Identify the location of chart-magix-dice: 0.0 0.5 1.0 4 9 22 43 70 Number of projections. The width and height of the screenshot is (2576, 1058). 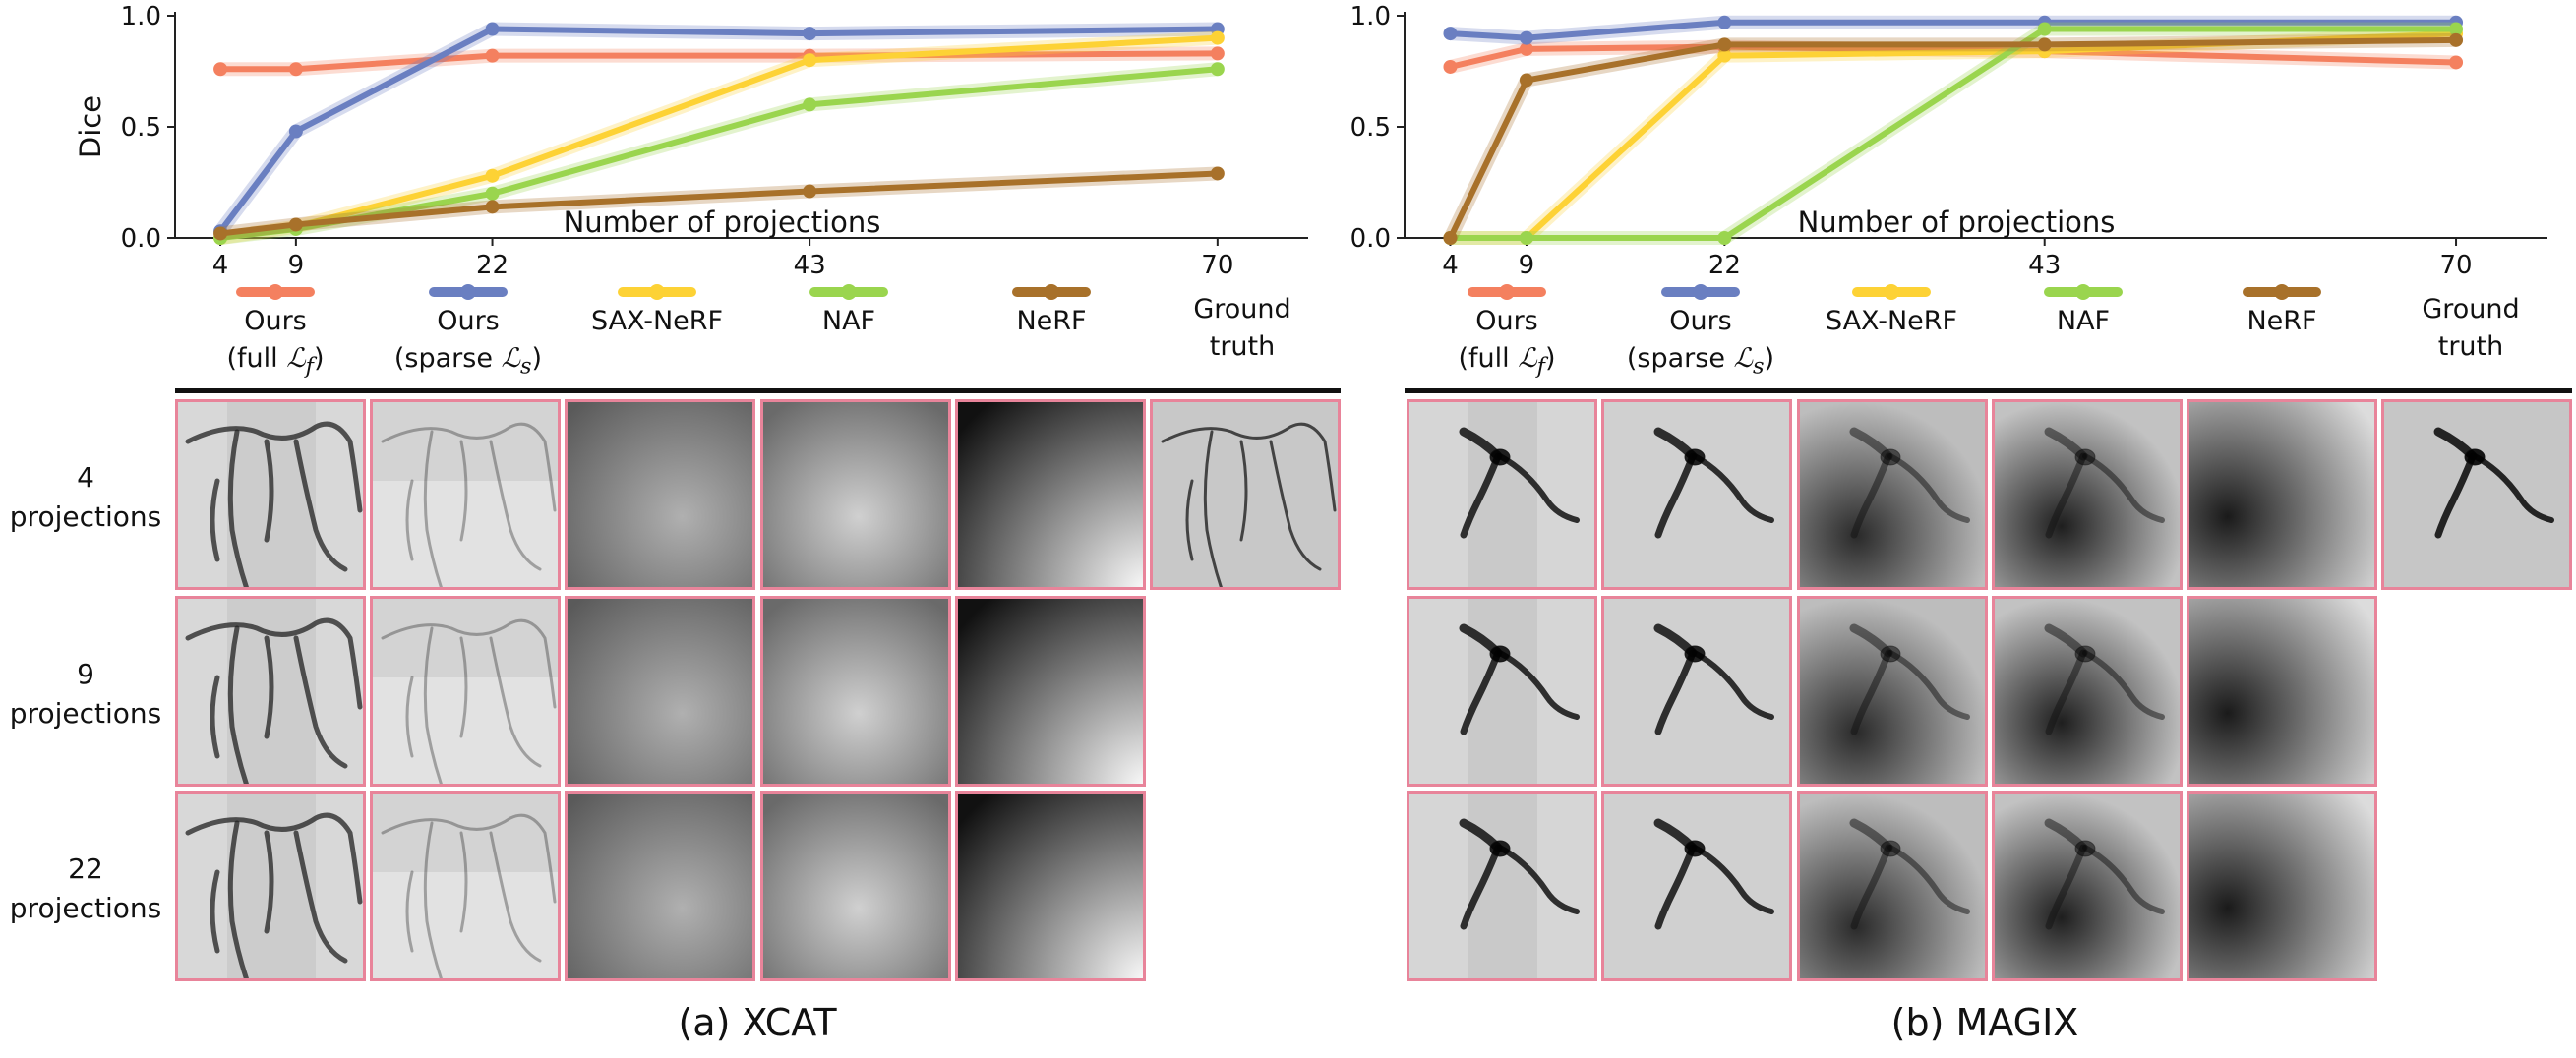
(1949, 141).